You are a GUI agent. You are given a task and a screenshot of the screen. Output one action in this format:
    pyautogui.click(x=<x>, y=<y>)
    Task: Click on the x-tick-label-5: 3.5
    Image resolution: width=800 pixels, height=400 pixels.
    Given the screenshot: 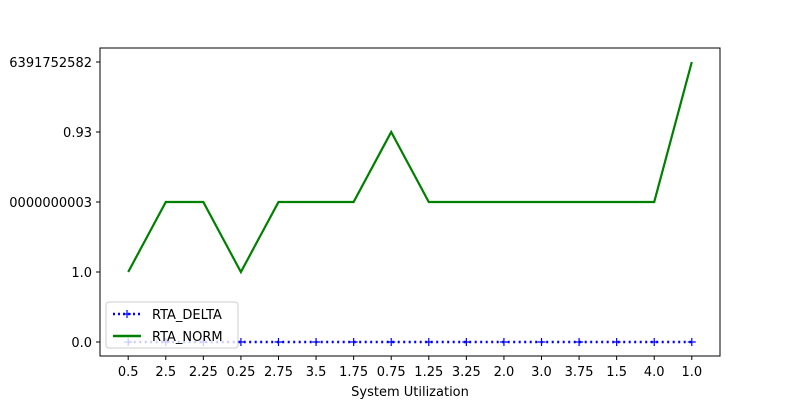 What is the action you would take?
    pyautogui.click(x=316, y=372)
    